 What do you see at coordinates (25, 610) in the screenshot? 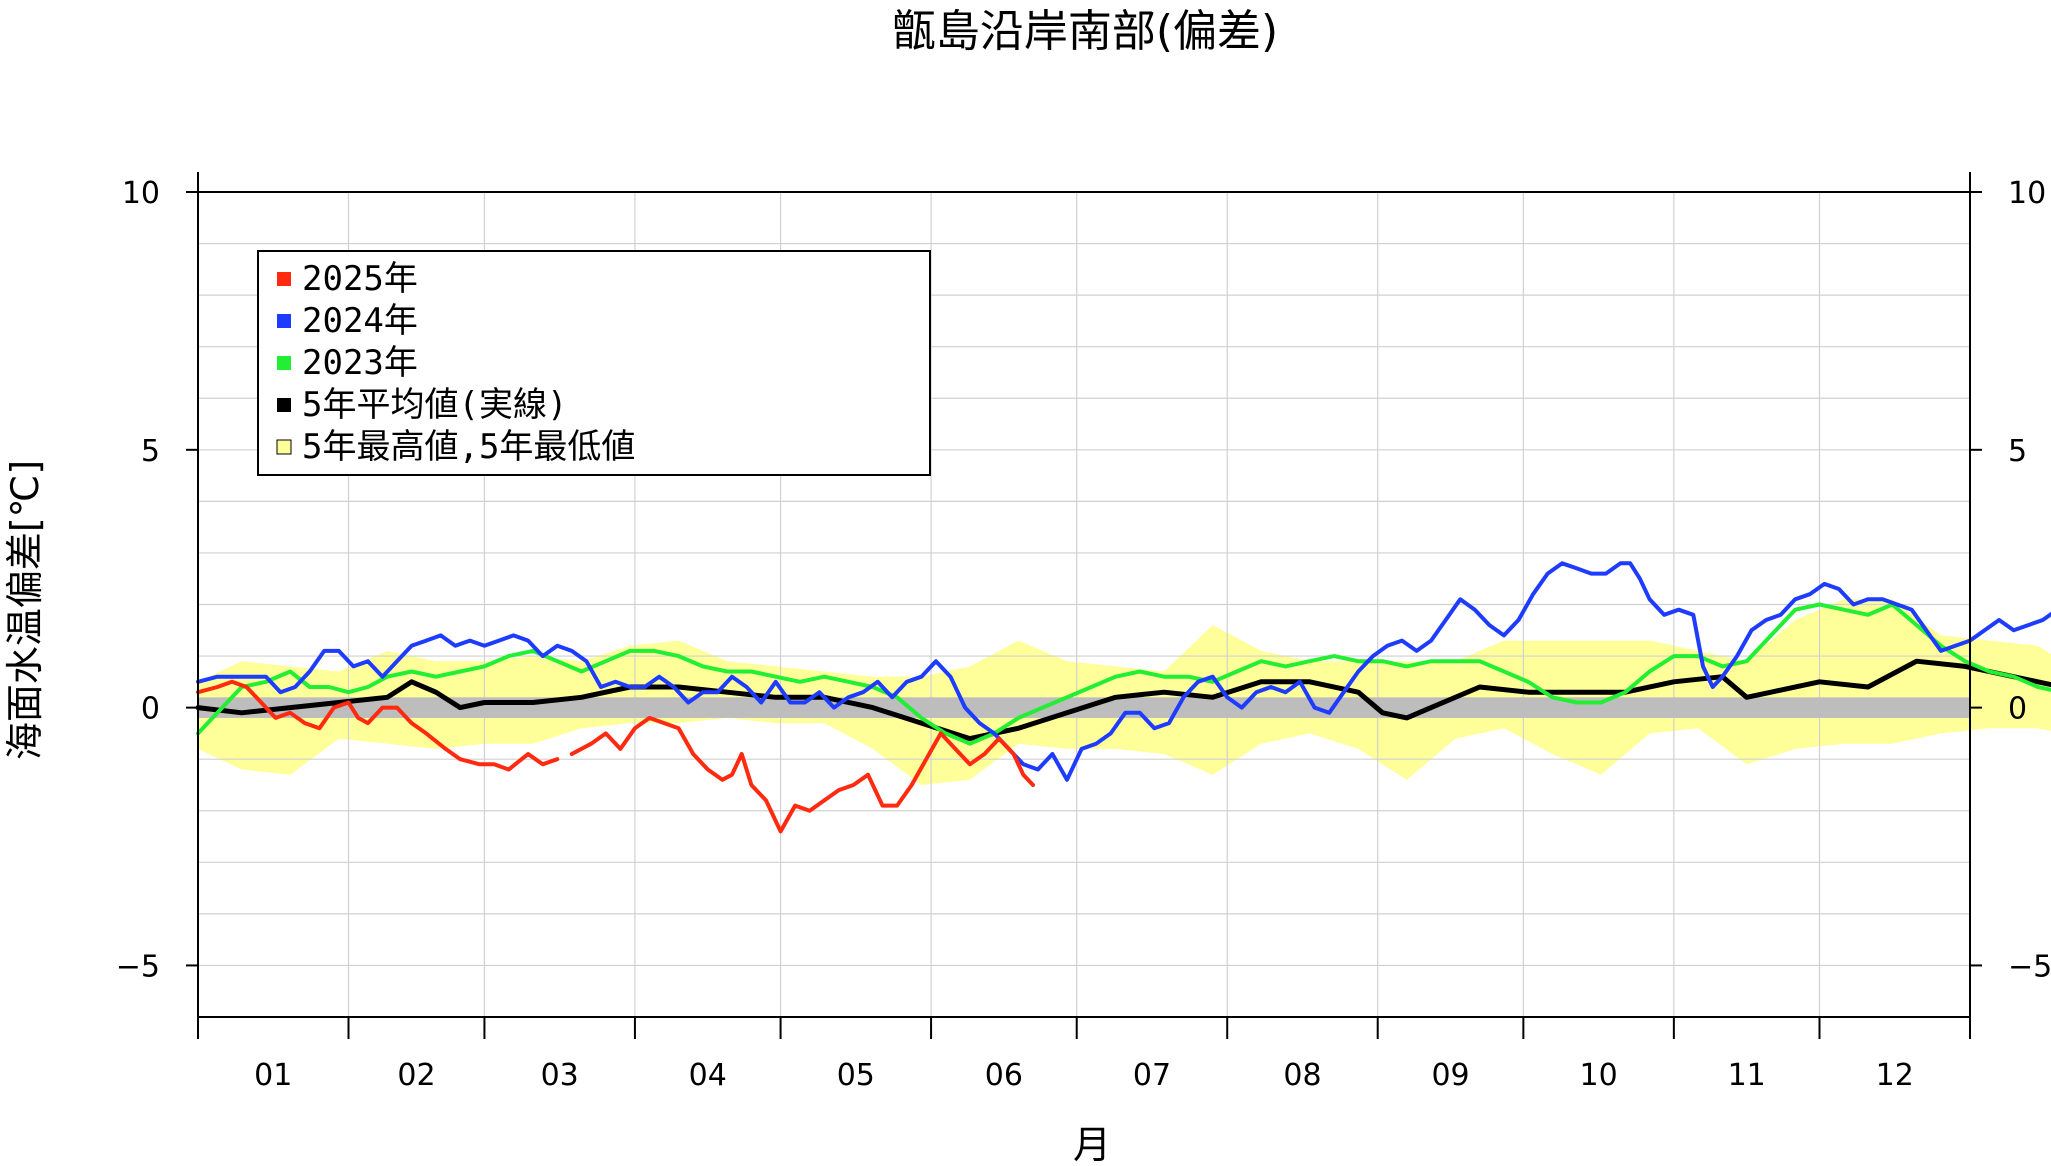
I see `y-axis-title: 海面水温偏差[℃]` at bounding box center [25, 610].